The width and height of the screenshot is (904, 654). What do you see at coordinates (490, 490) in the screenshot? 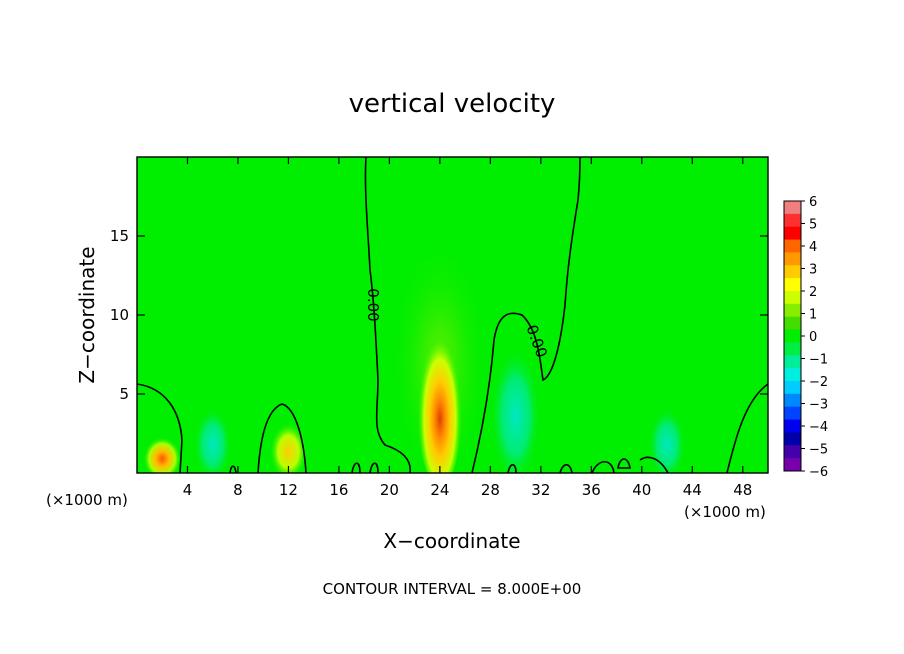
I see `x-tick-label: 28` at bounding box center [490, 490].